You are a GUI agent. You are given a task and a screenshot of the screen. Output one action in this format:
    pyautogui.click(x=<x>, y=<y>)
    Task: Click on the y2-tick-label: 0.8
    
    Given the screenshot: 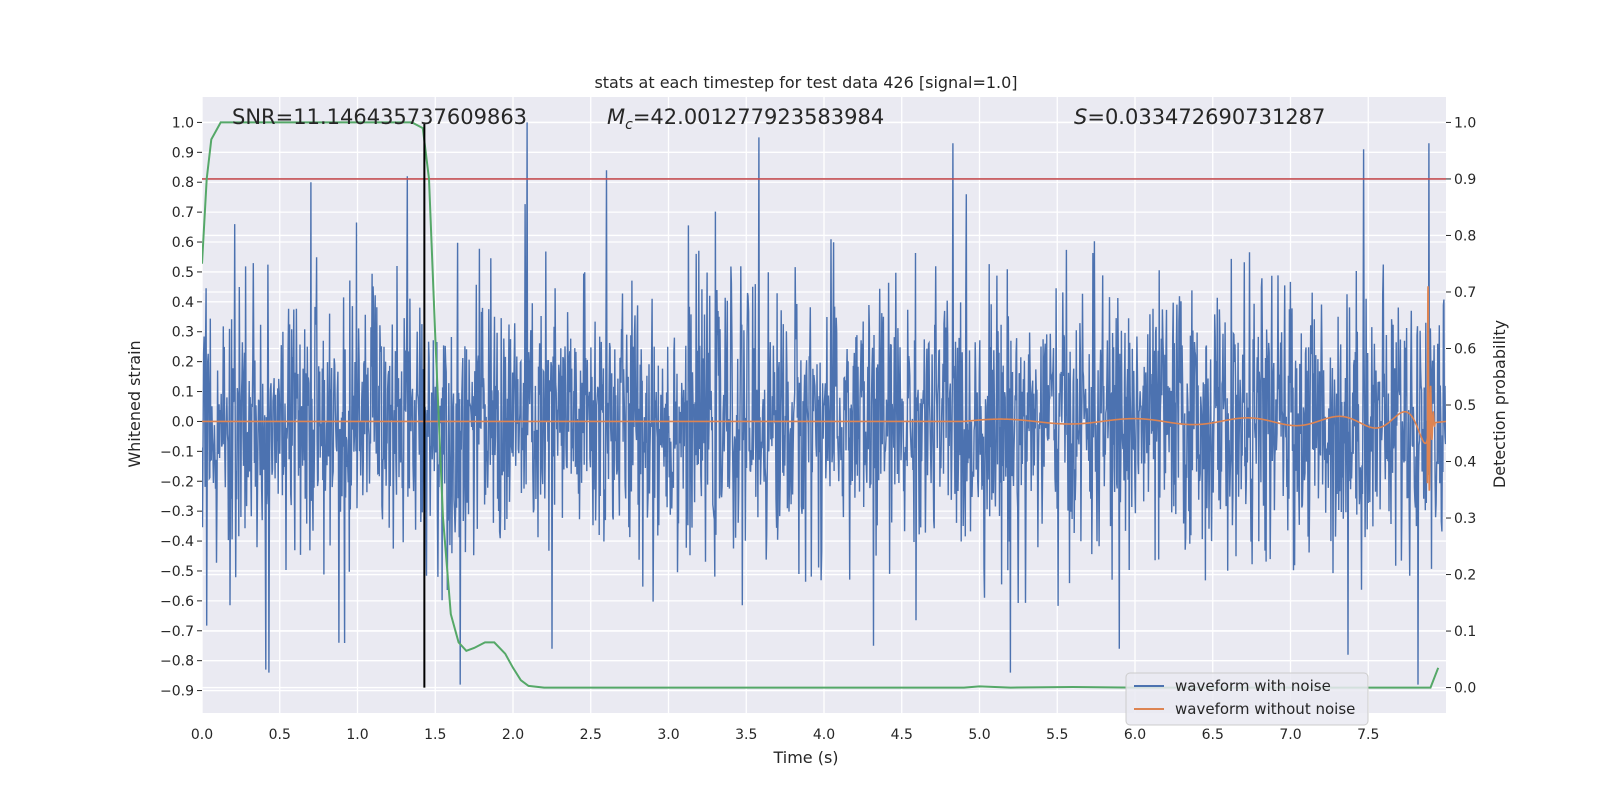 What is the action you would take?
    pyautogui.click(x=1465, y=236)
    